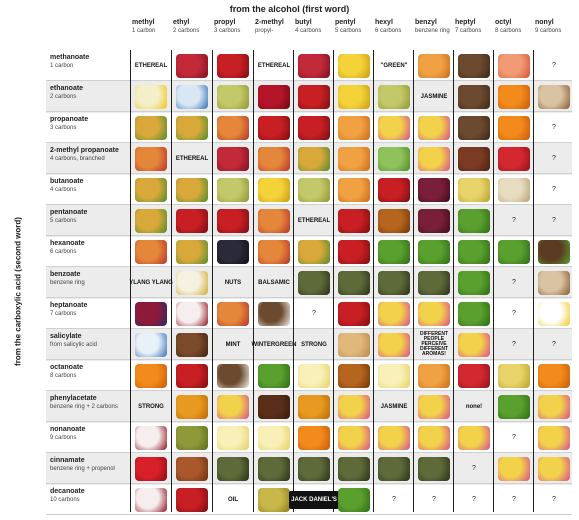 The image size is (579, 520). I want to click on raspberry-icon, so click(192, 65).